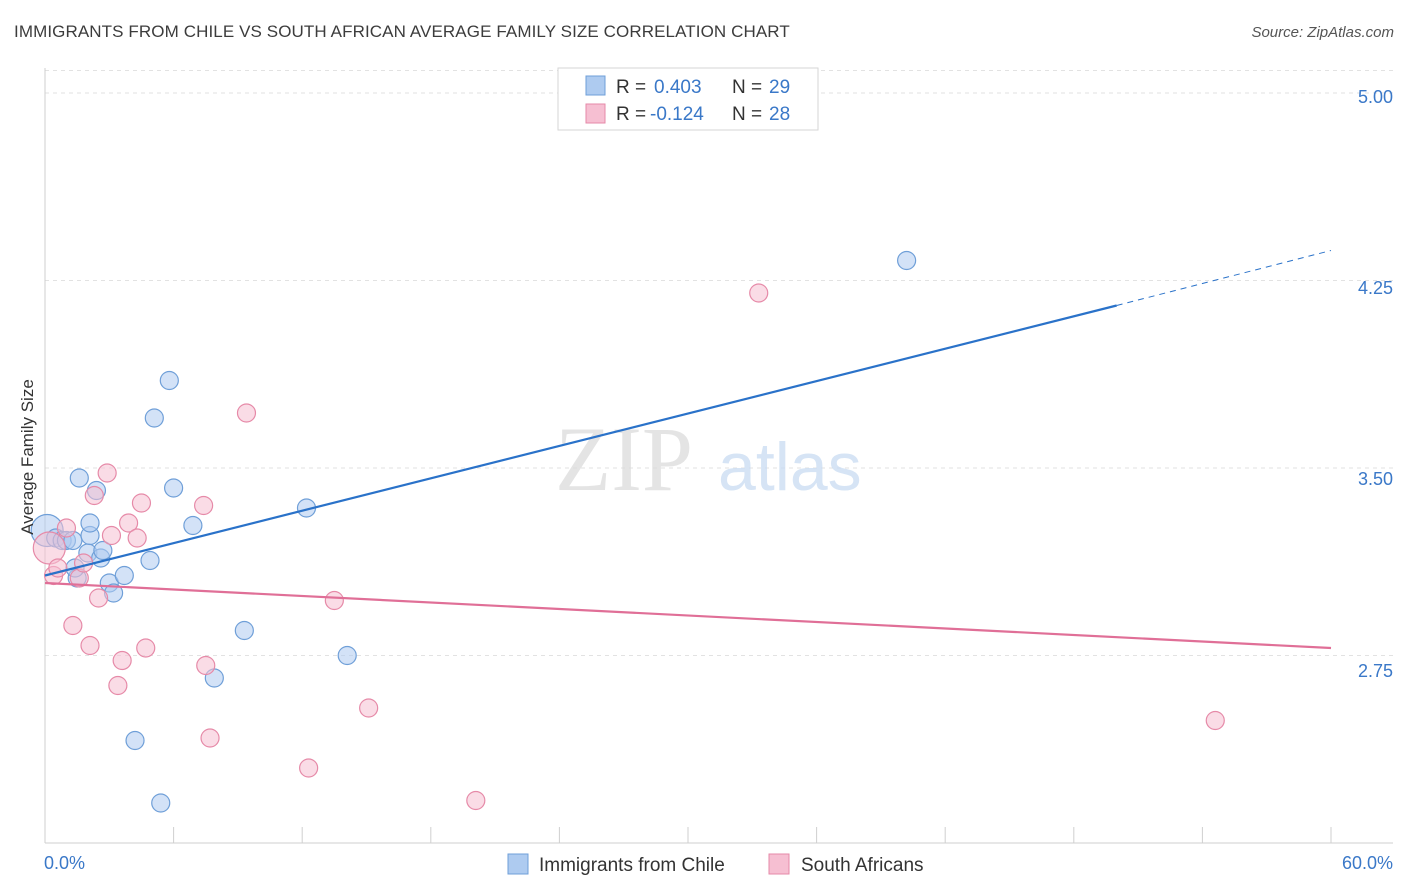 Image resolution: width=1406 pixels, height=892 pixels. Describe the element at coordinates (688, 99) in the screenshot. I see `stats-legend: R = 0.403 N = 29 R = -0.124 N = 28` at that location.